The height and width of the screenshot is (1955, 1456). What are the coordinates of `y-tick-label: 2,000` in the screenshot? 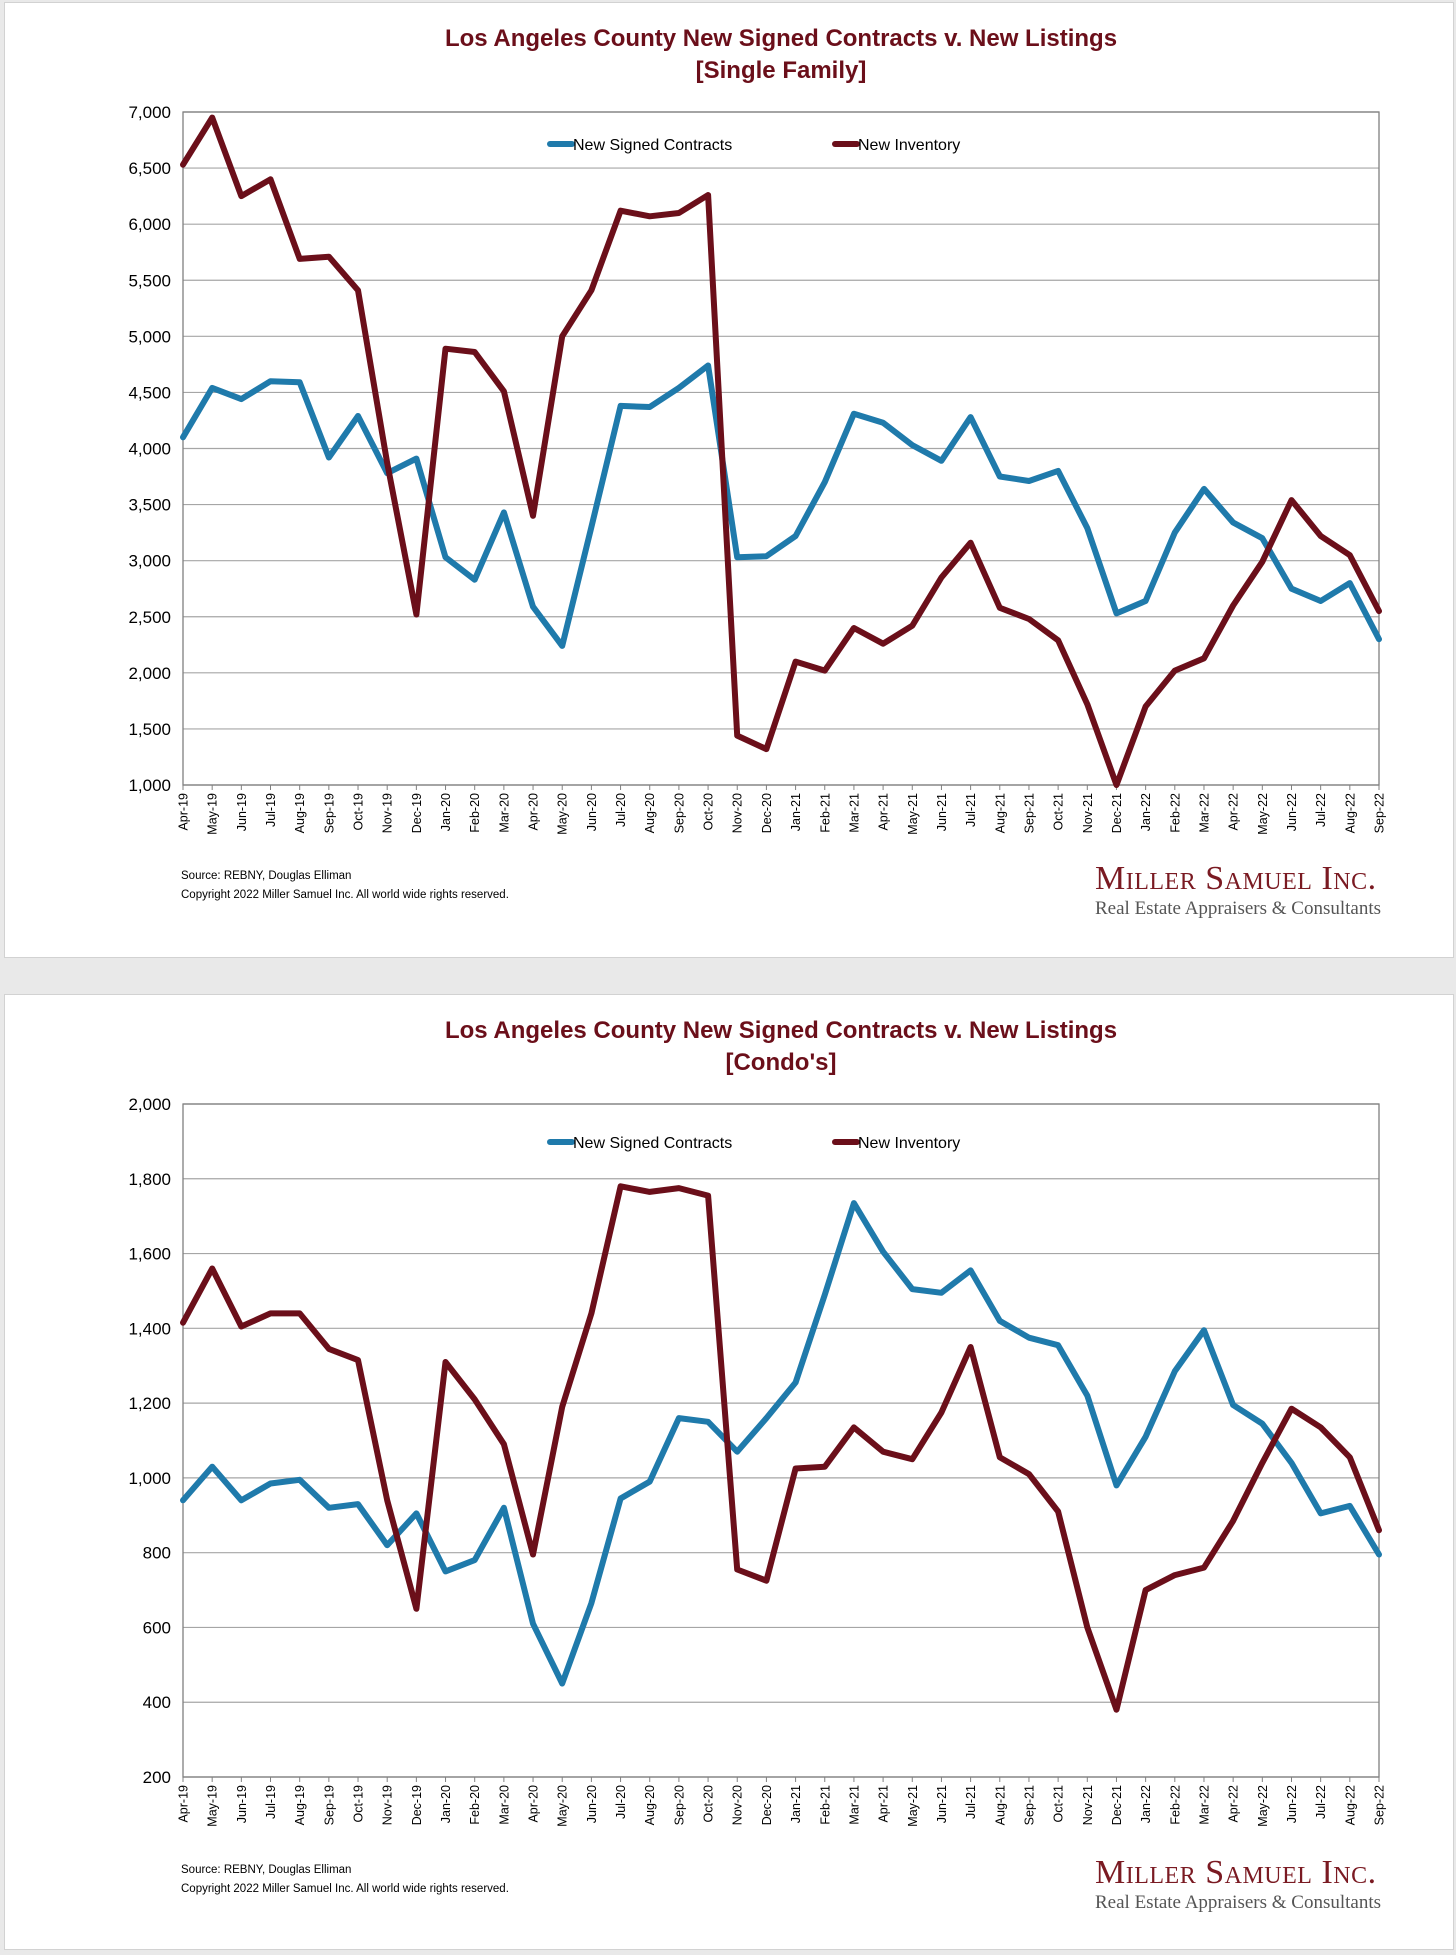 It's located at (149, 1104).